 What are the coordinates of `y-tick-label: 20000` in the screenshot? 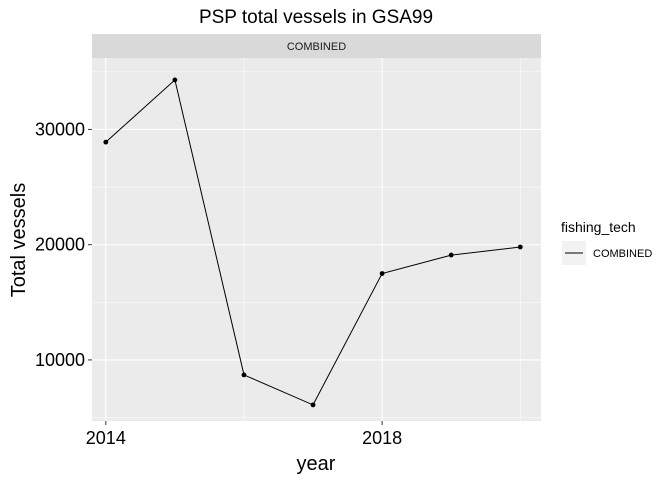 It's located at (60, 245).